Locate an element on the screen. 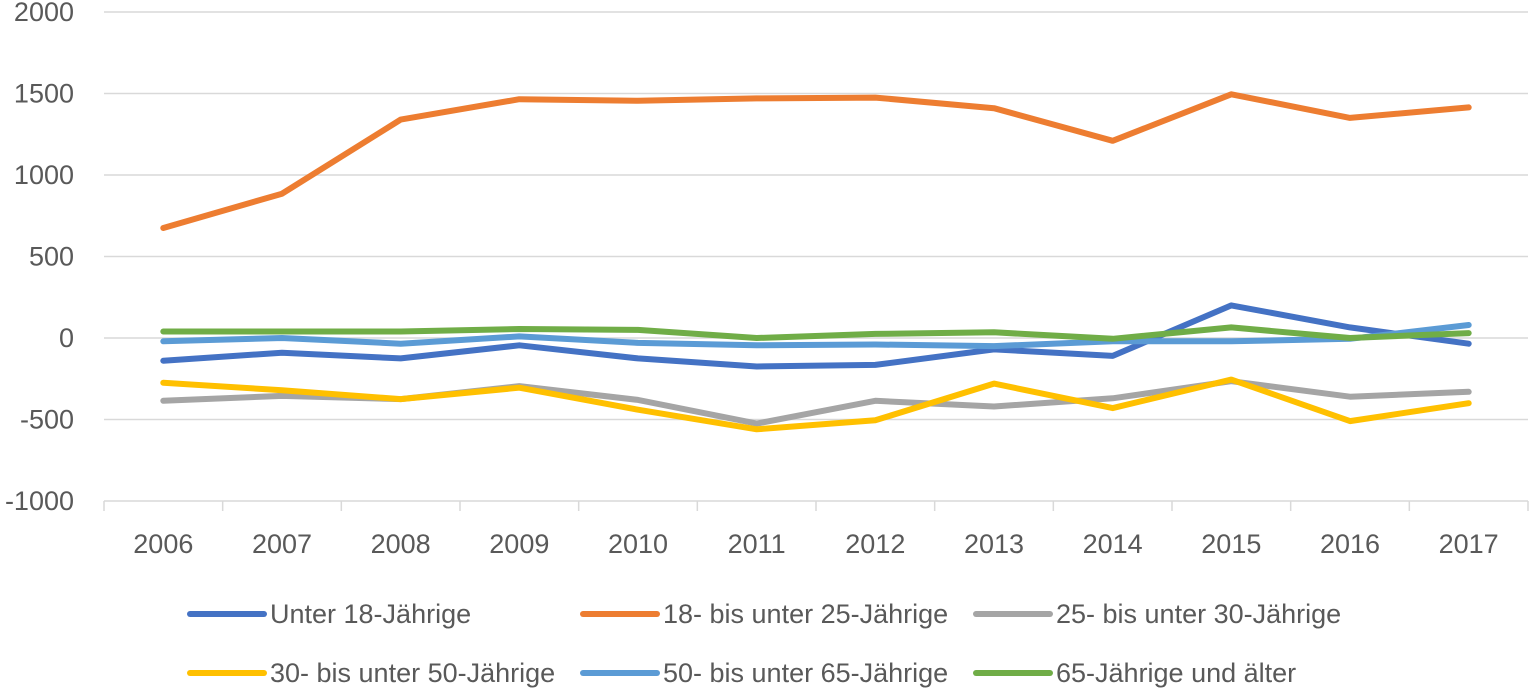 The image size is (1530, 690). legend-item: 18- bis unter 25-Jährige is located at coordinates (764, 614).